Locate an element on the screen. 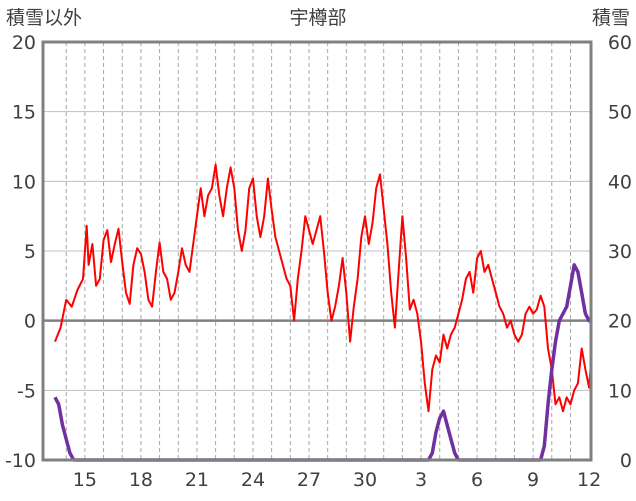 The height and width of the screenshot is (501, 636). x-tick-label: 30 is located at coordinates (365, 480).